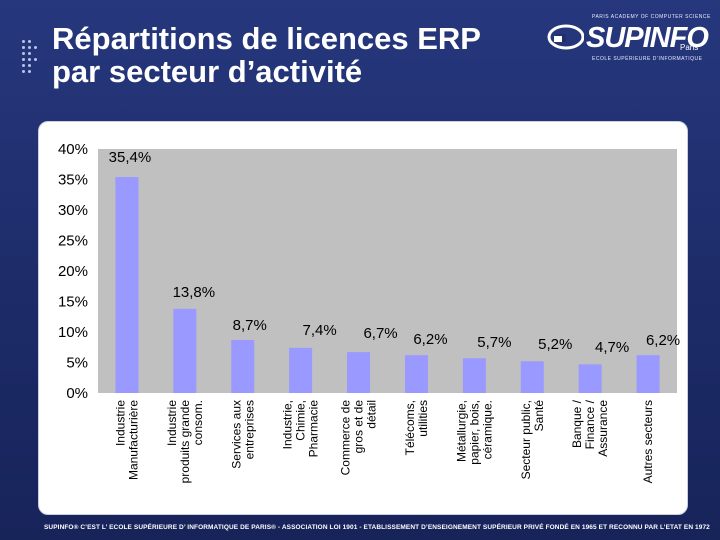 This screenshot has width=720, height=540. I want to click on y-tick-label: 0%, so click(77, 393).